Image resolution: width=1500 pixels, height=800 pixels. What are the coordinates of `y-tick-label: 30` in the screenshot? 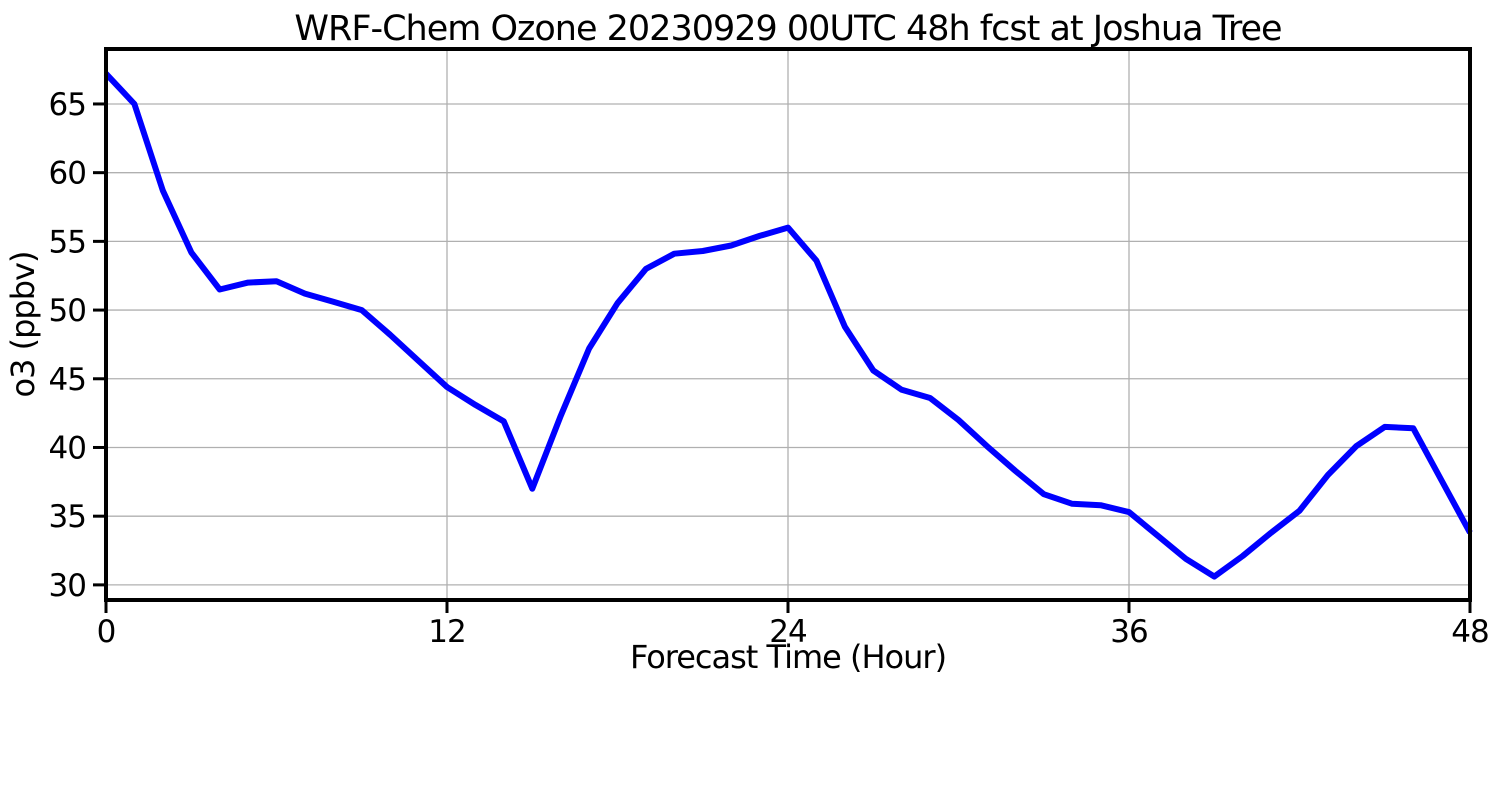 It's located at (67, 586).